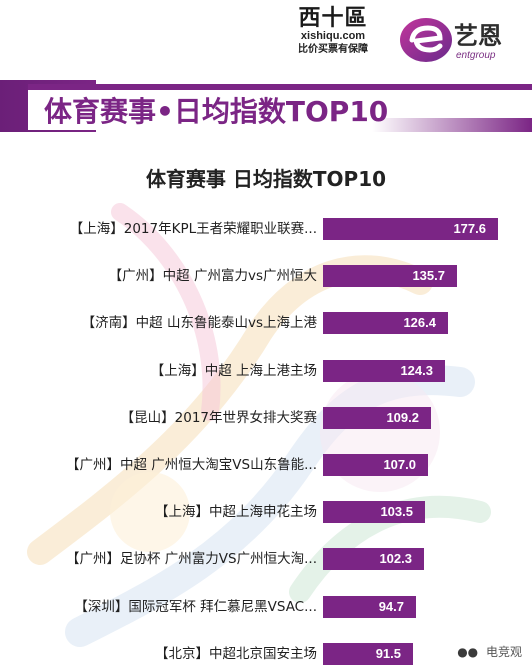 The width and height of the screenshot is (532, 668). I want to click on watermark: ●● 电竞观, so click(489, 651).